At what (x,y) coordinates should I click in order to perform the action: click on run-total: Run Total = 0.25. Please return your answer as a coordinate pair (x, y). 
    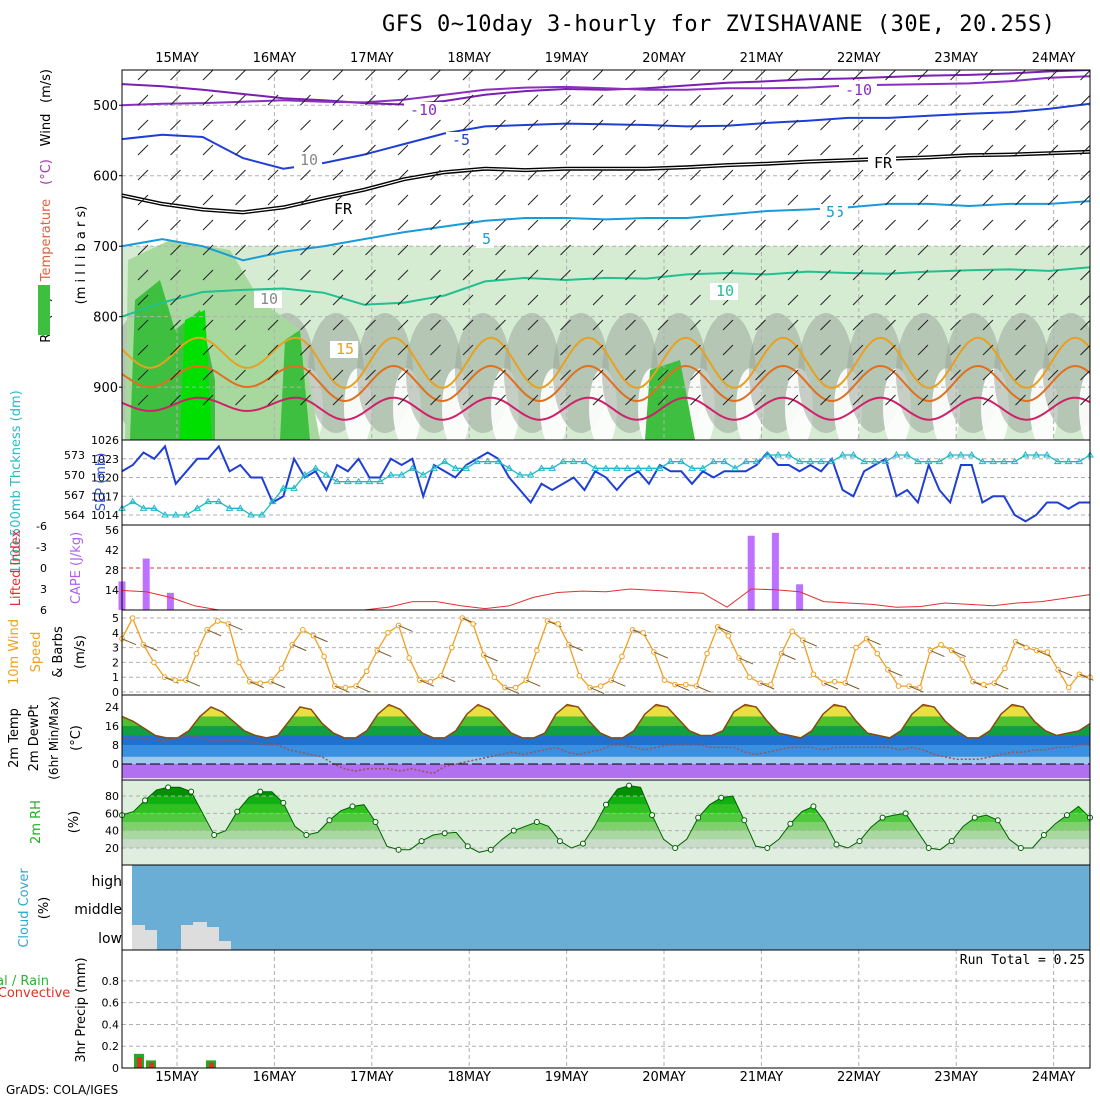
    Looking at the image, I should click on (1022, 960).